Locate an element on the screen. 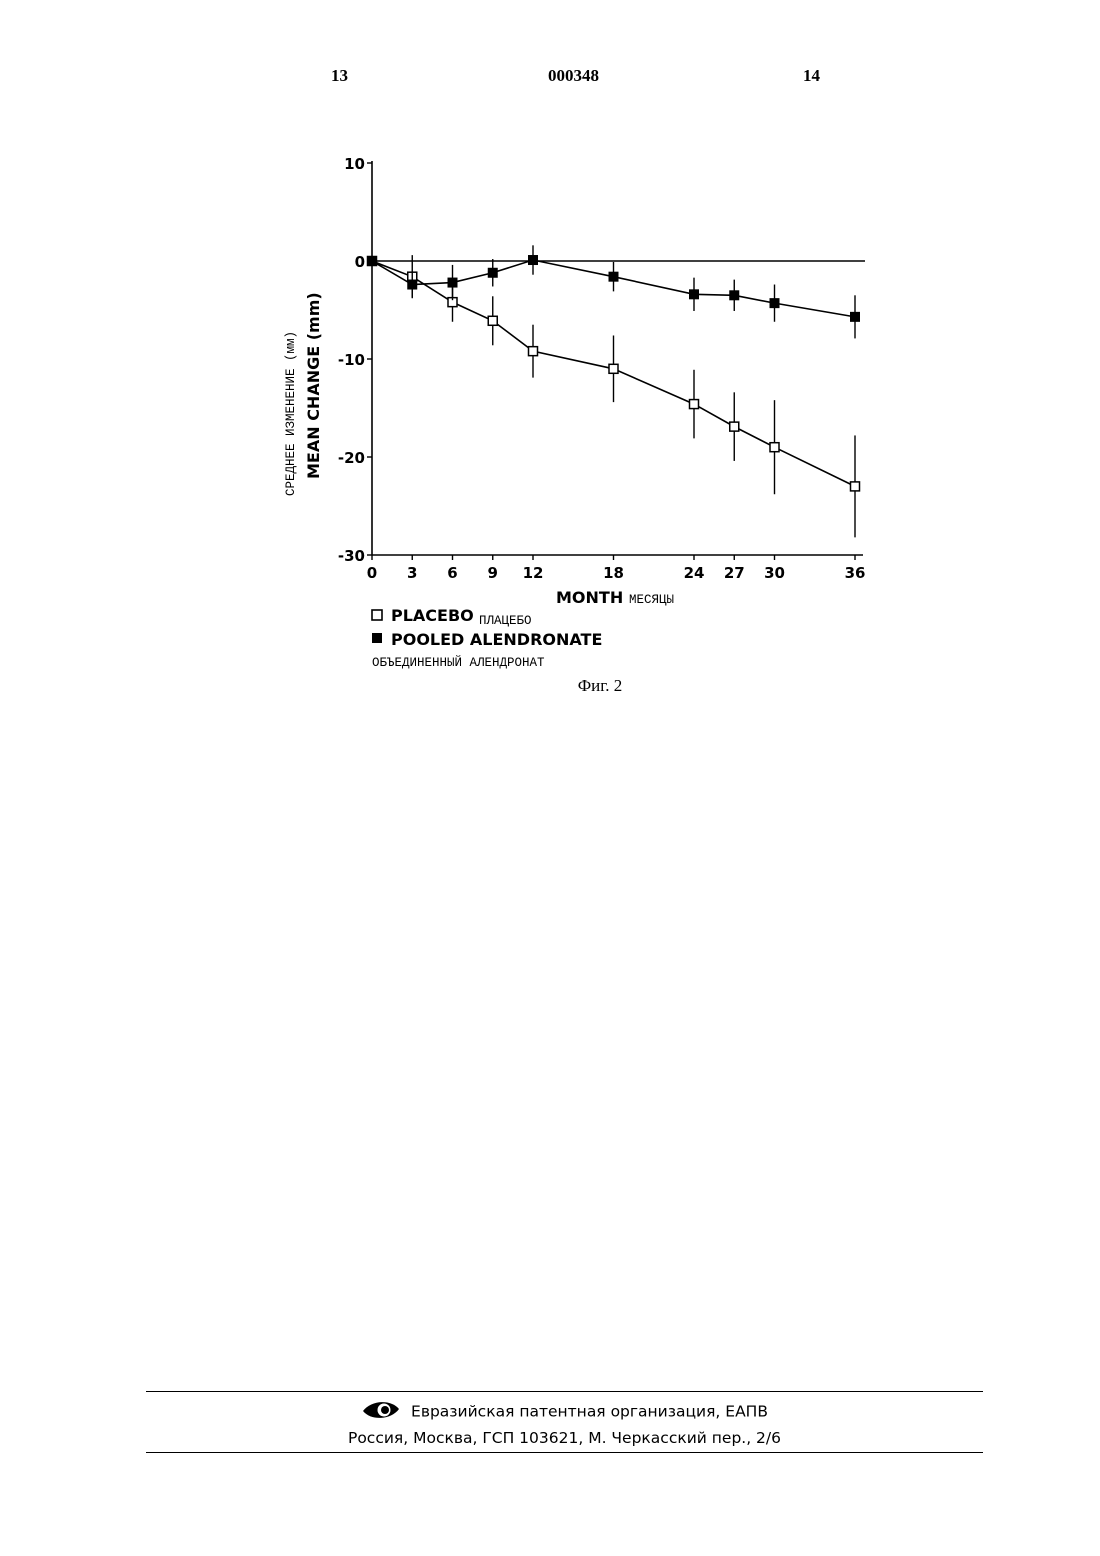  y-axis-label: MEAN CHANGE (mm) is located at coordinates (313, 385).